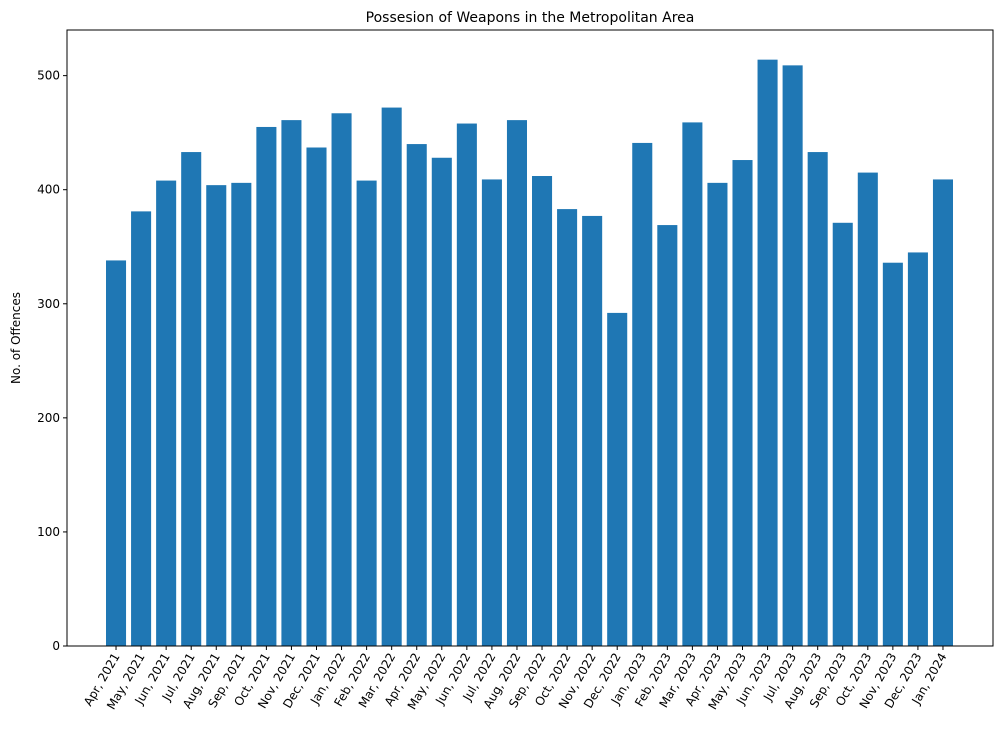 The image size is (1005, 740). What do you see at coordinates (48, 532) in the screenshot?
I see `y-tick-label: 100` at bounding box center [48, 532].